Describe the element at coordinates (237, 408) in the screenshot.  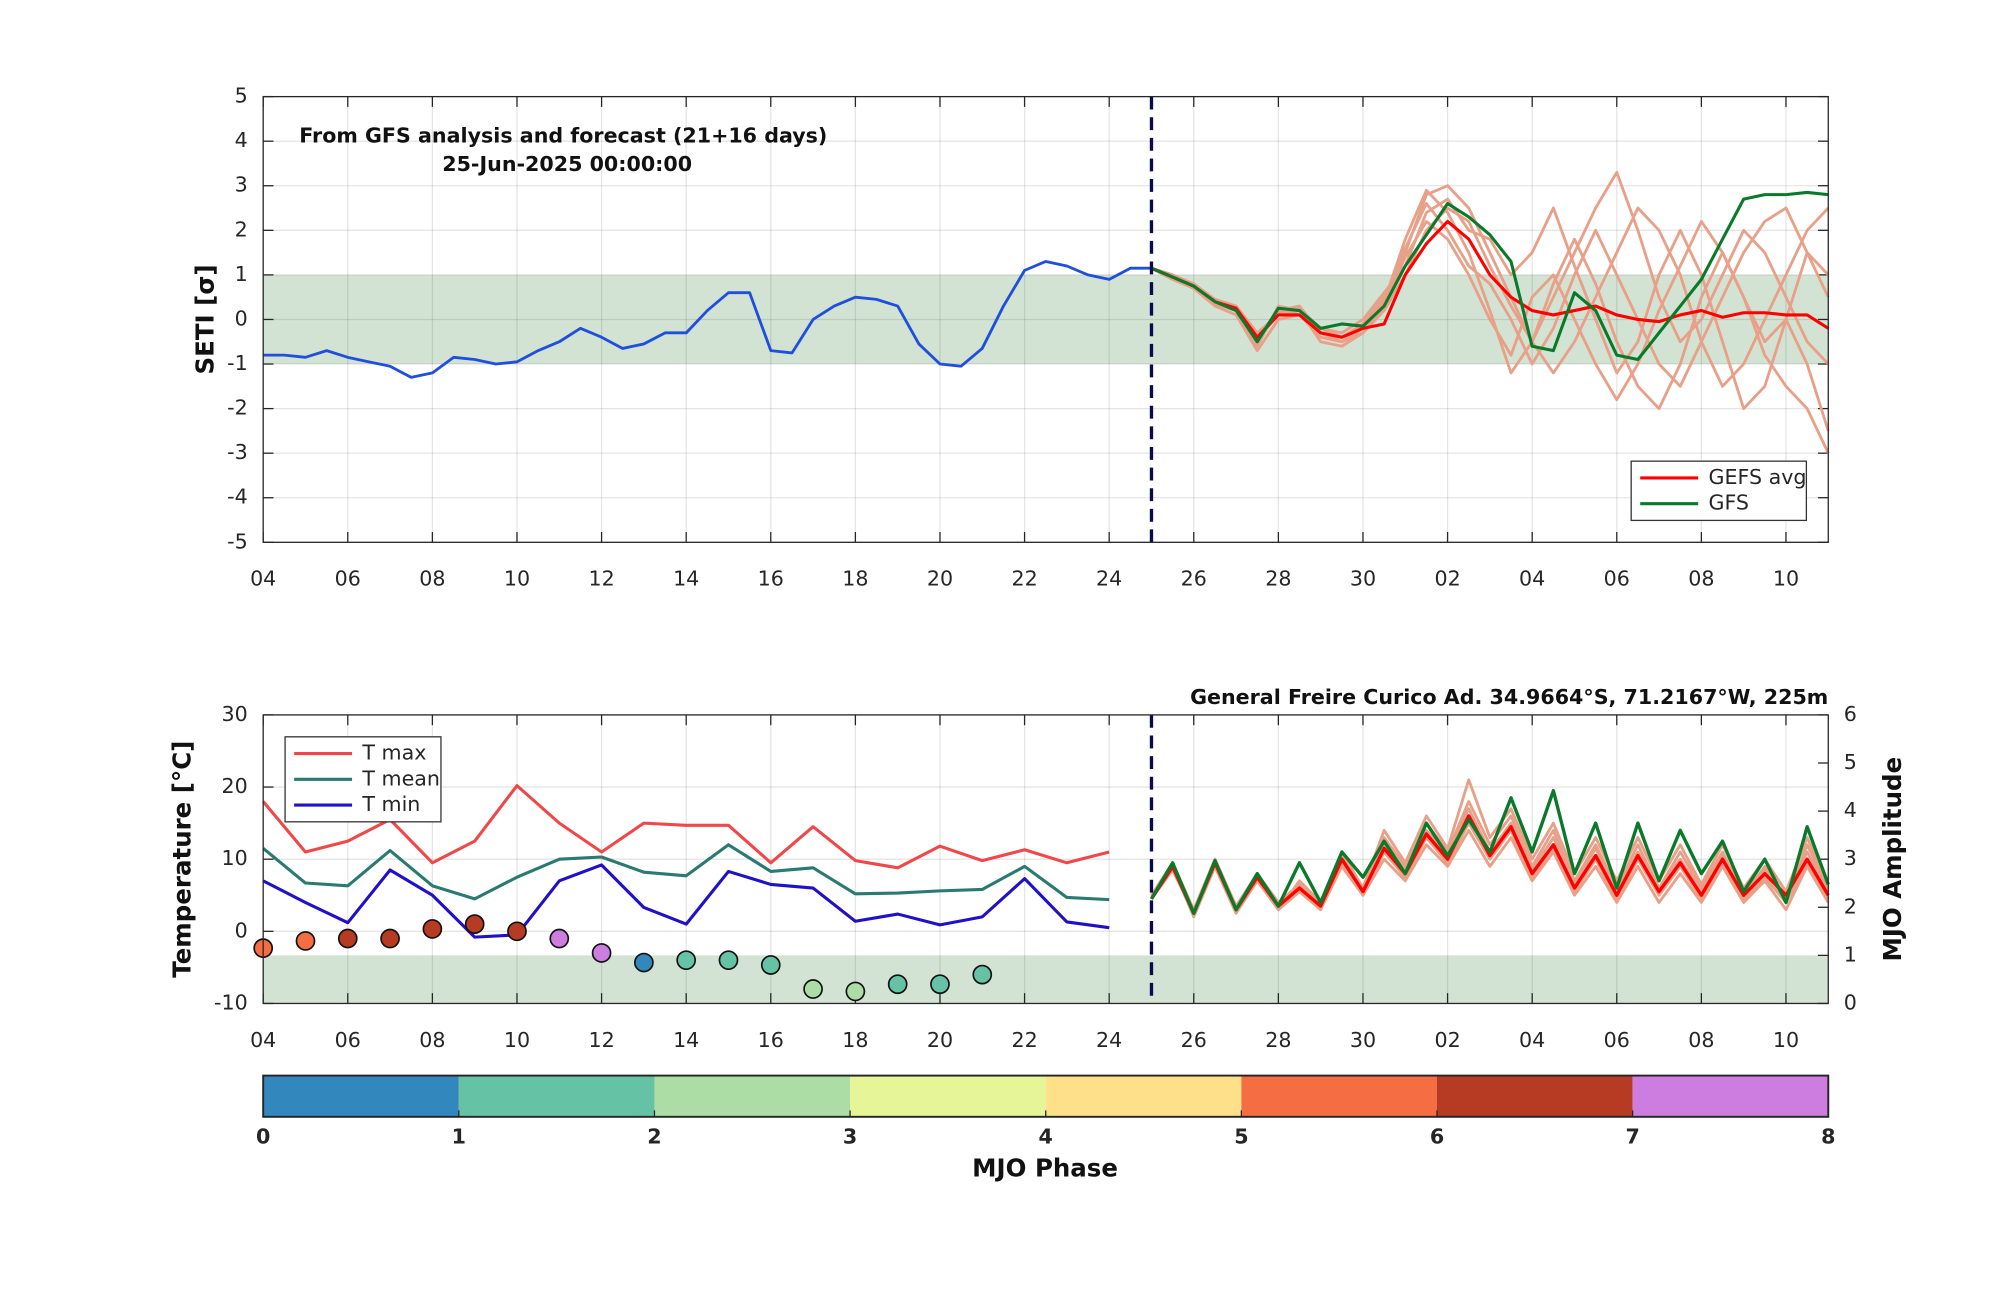
I see `y-tick-label: -2` at that location.